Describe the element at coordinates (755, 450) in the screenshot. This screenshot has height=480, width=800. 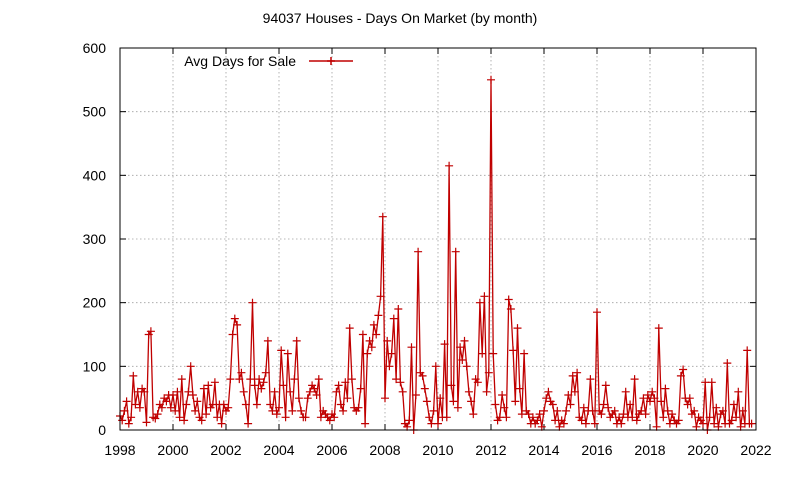
I see `x-tick-label: 2022` at that location.